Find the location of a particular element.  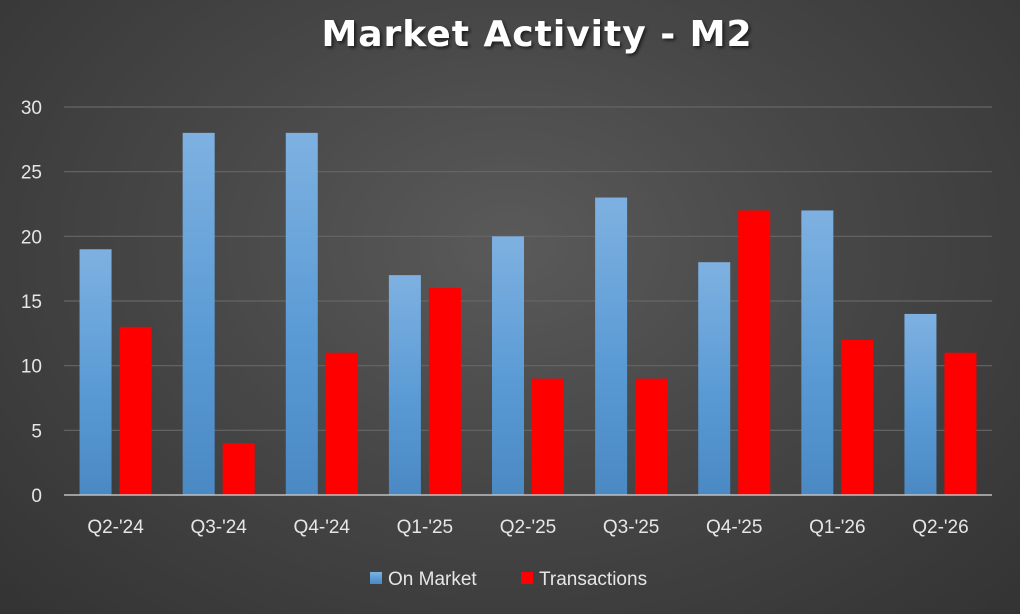

y-tick-label: 30 is located at coordinates (31, 108).